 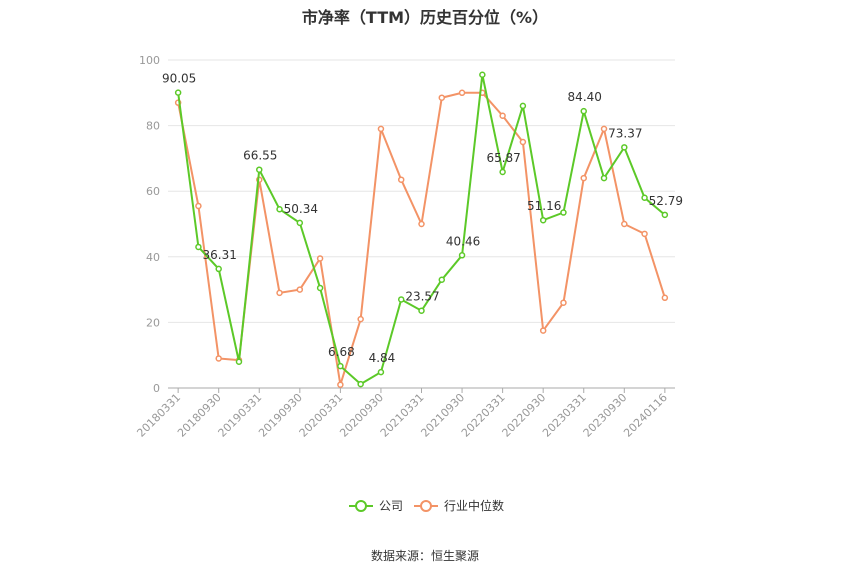 I want to click on data-label: 4.84, so click(x=382, y=358).